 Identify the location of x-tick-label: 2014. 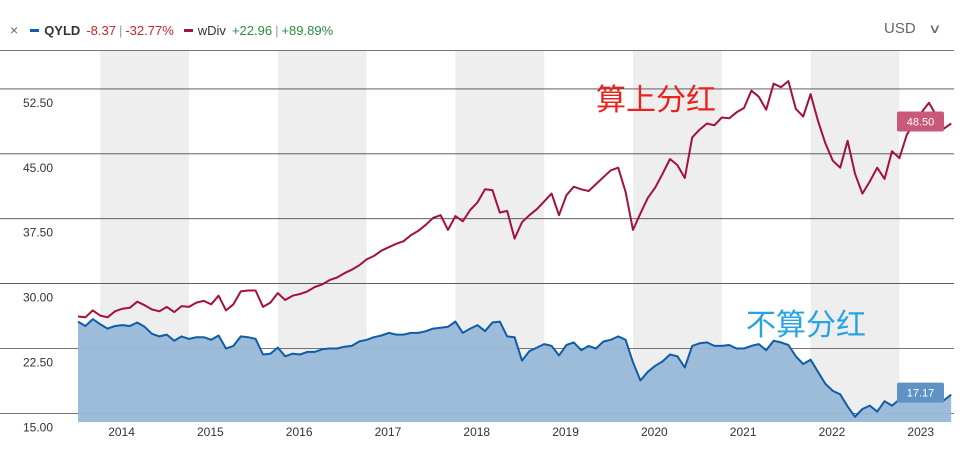
(121, 432).